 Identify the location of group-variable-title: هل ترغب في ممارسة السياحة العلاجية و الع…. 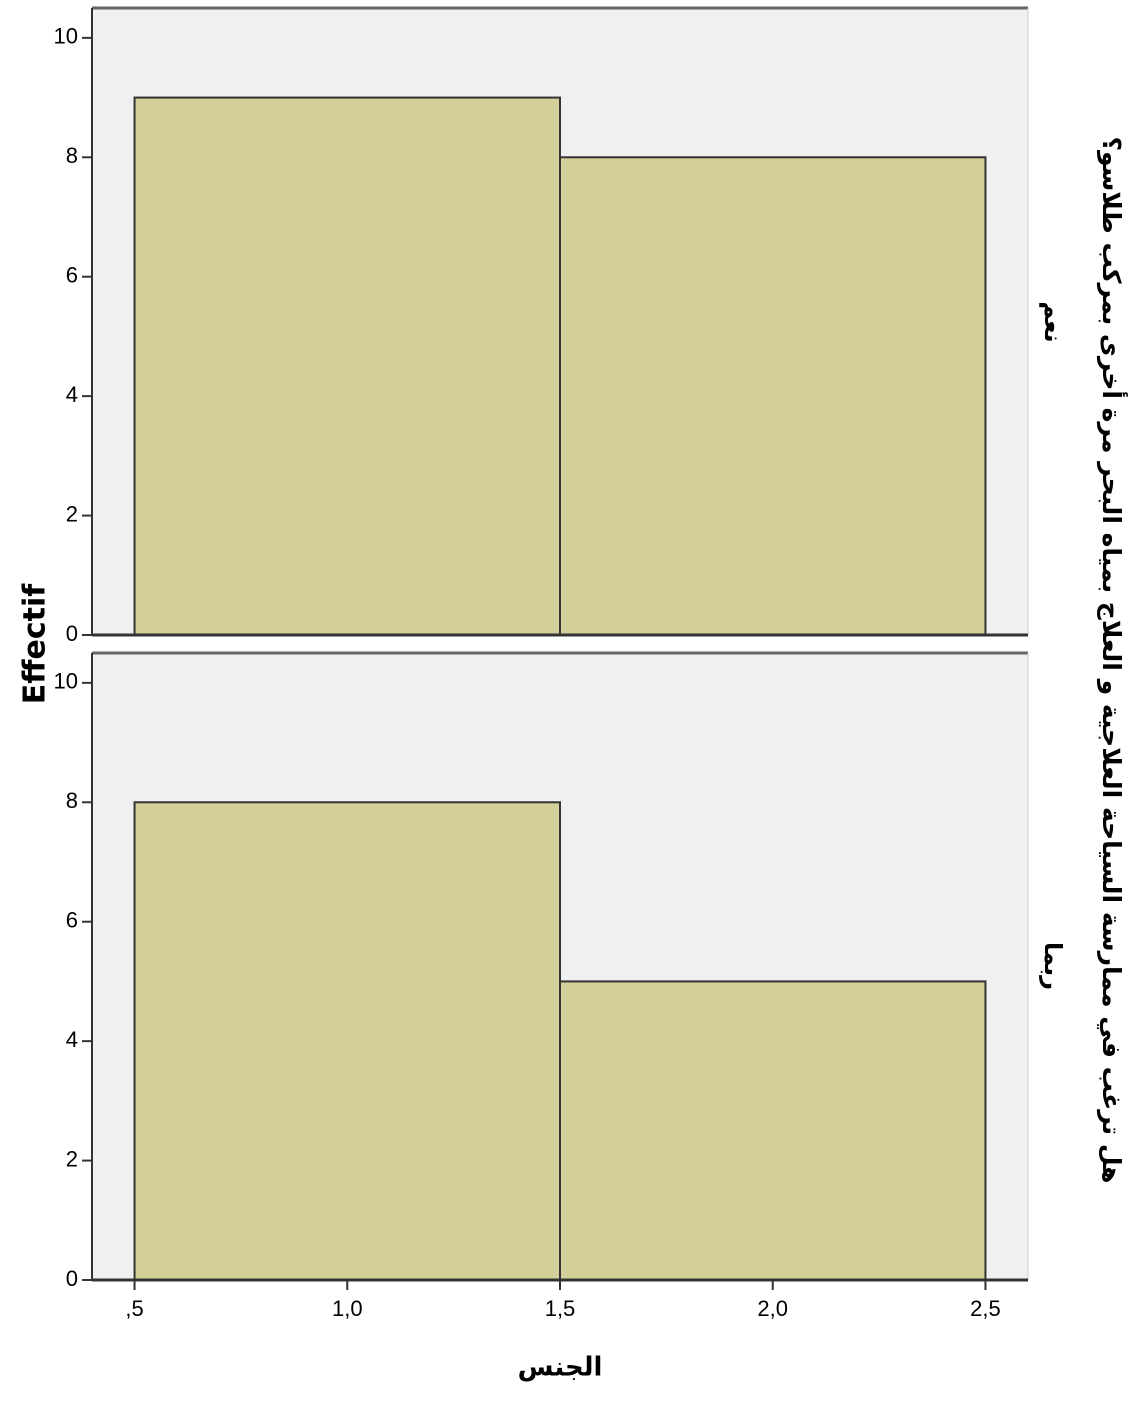
(1112, 660).